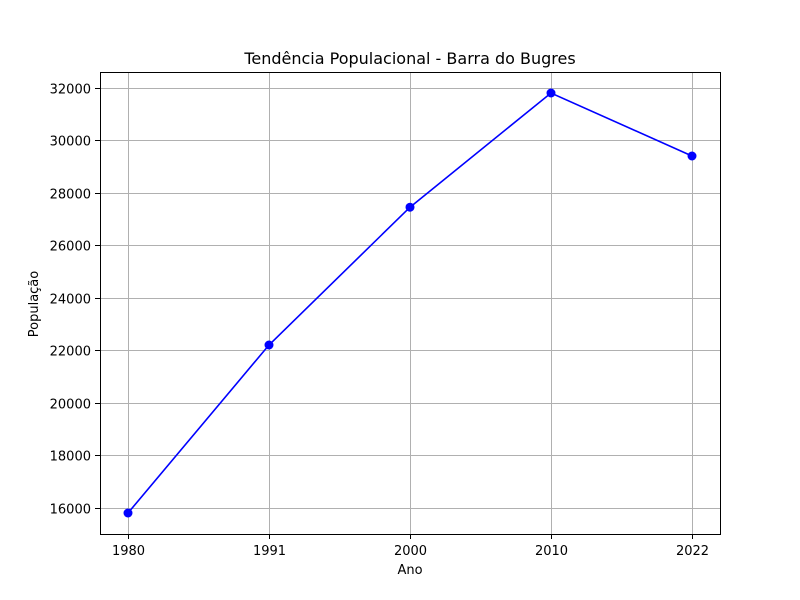 Image resolution: width=800 pixels, height=600 pixels. I want to click on y-tick-label: 32000, so click(70, 90).